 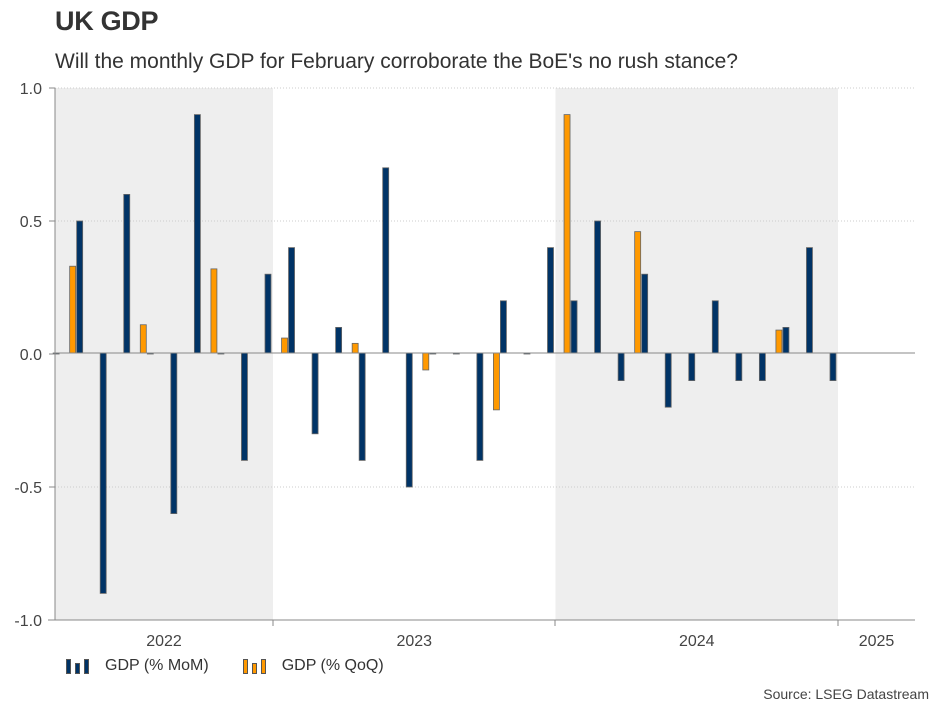 What do you see at coordinates (157, 665) in the screenshot?
I see `legend-label-mom: GDP (% MoM)` at bounding box center [157, 665].